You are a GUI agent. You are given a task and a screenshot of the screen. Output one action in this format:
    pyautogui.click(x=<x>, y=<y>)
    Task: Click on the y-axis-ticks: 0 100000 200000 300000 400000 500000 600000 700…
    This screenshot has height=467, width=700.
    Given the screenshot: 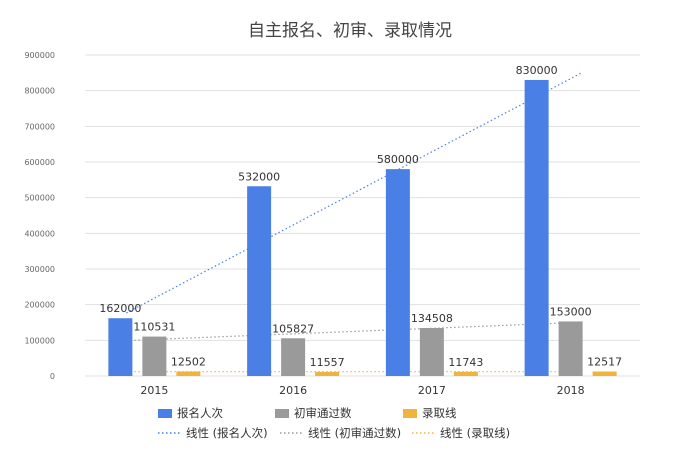 What is the action you would take?
    pyautogui.click(x=39, y=216)
    